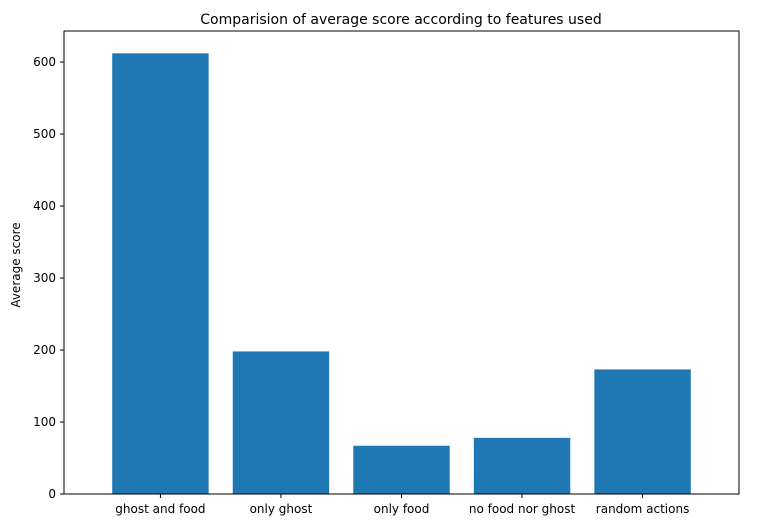 The width and height of the screenshot is (773, 532). I want to click on x-tick-label: random actions, so click(643, 509).